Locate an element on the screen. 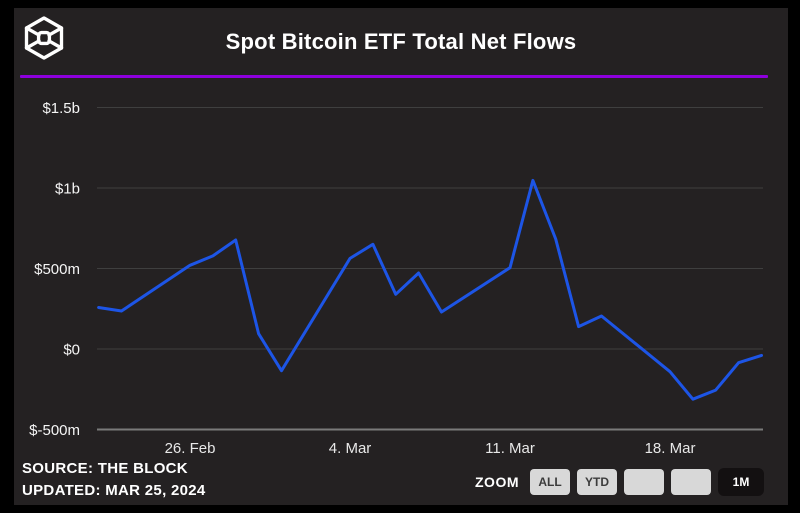 This screenshot has width=800, height=513. zoom-button-all: ALL is located at coordinates (550, 482).